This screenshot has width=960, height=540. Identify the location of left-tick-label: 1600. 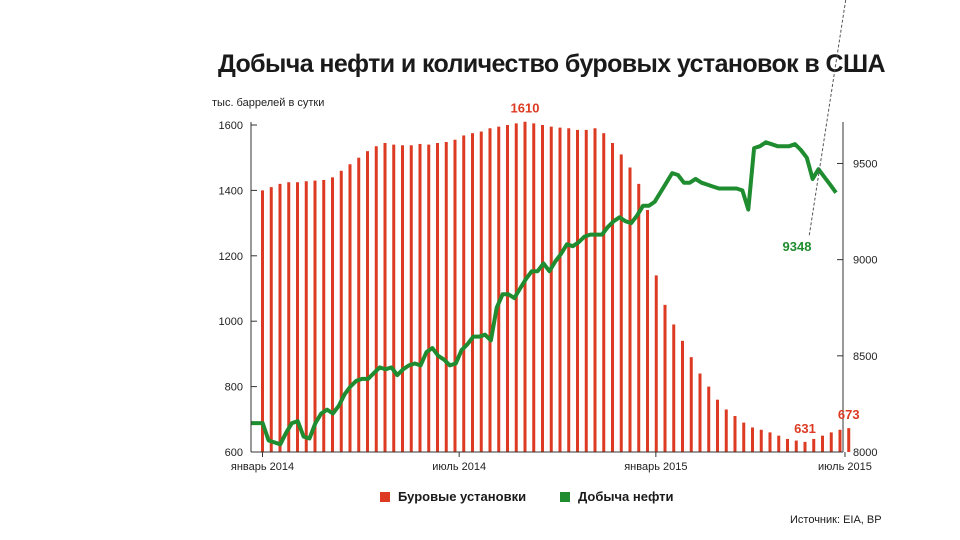
(231, 126).